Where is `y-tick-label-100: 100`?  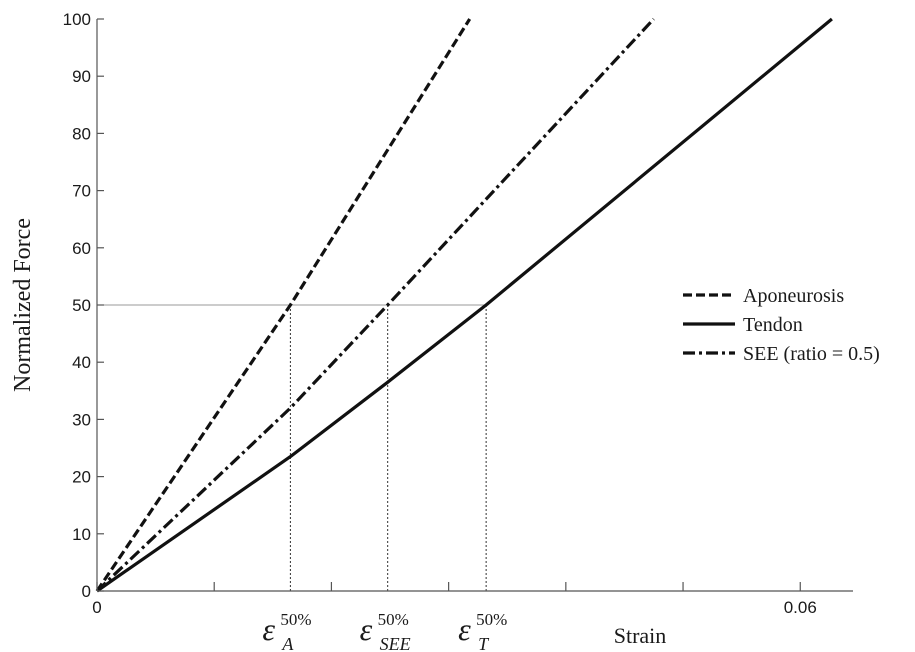
y-tick-label-100: 100 is located at coordinates (77, 19).